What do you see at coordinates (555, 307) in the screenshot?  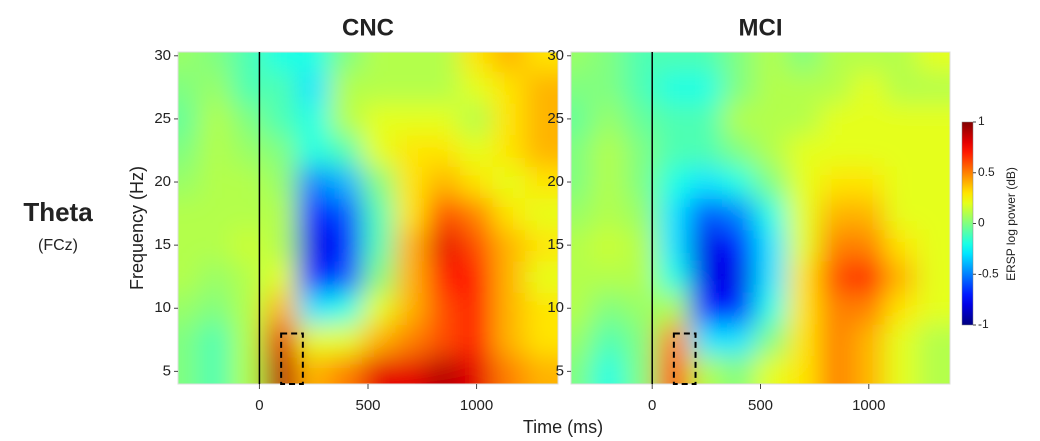 I see `y-tick-label: 10` at bounding box center [555, 307].